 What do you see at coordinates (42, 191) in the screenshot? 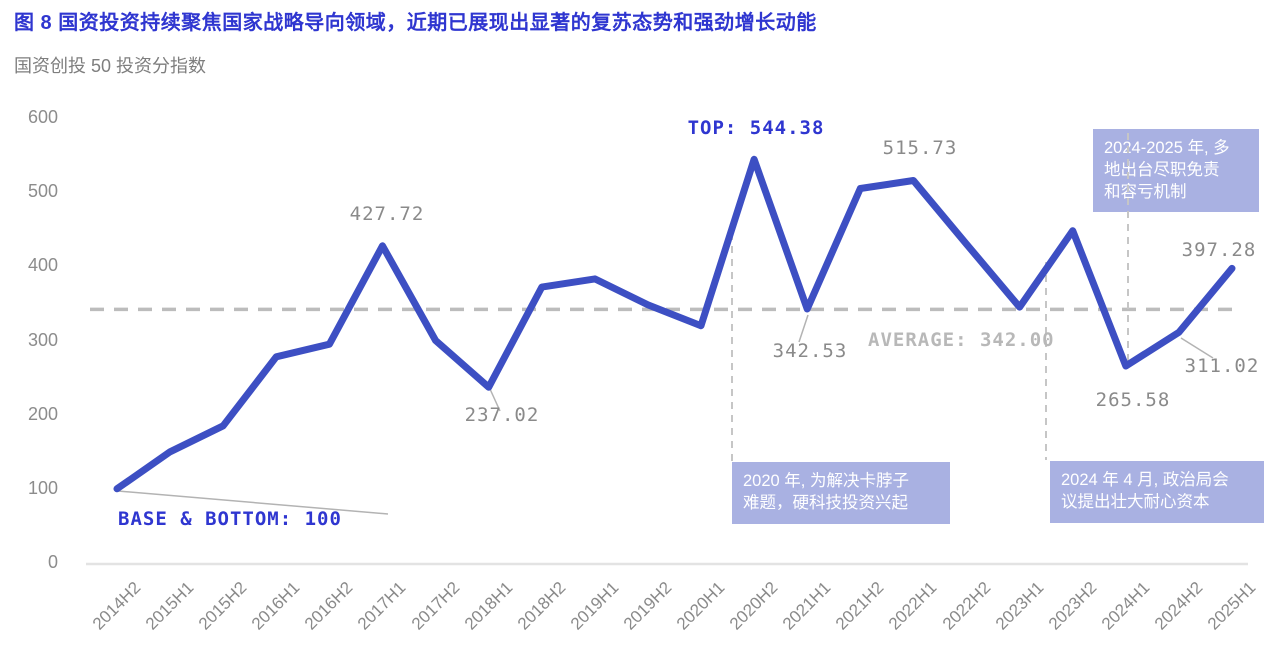
I see `y-tick-label: 500` at bounding box center [42, 191].